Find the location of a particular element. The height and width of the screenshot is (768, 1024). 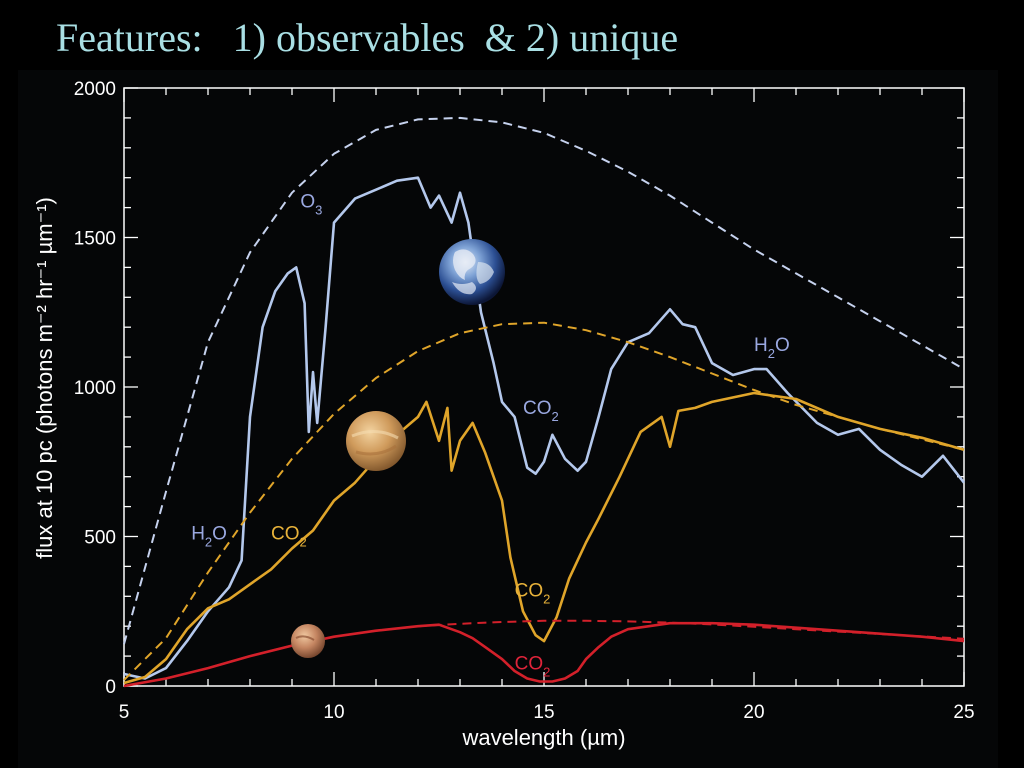

x-axis-label: wavelength (µm) is located at coordinates (543, 737).